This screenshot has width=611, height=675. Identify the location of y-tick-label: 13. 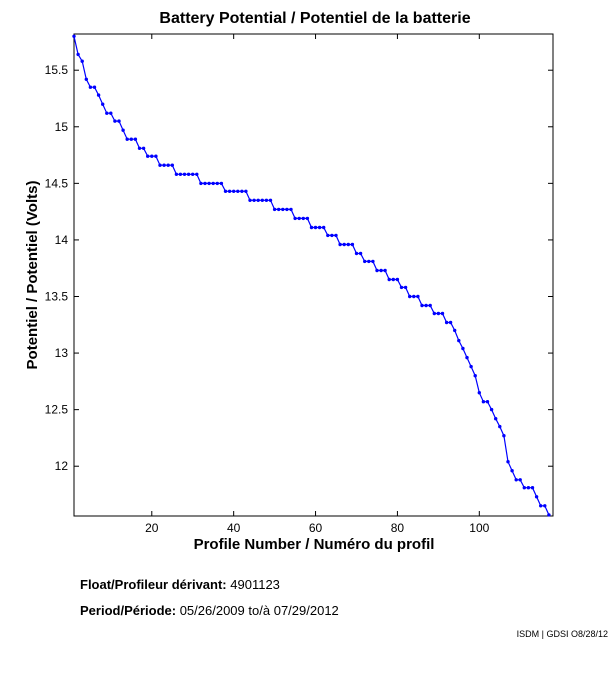
(62, 353).